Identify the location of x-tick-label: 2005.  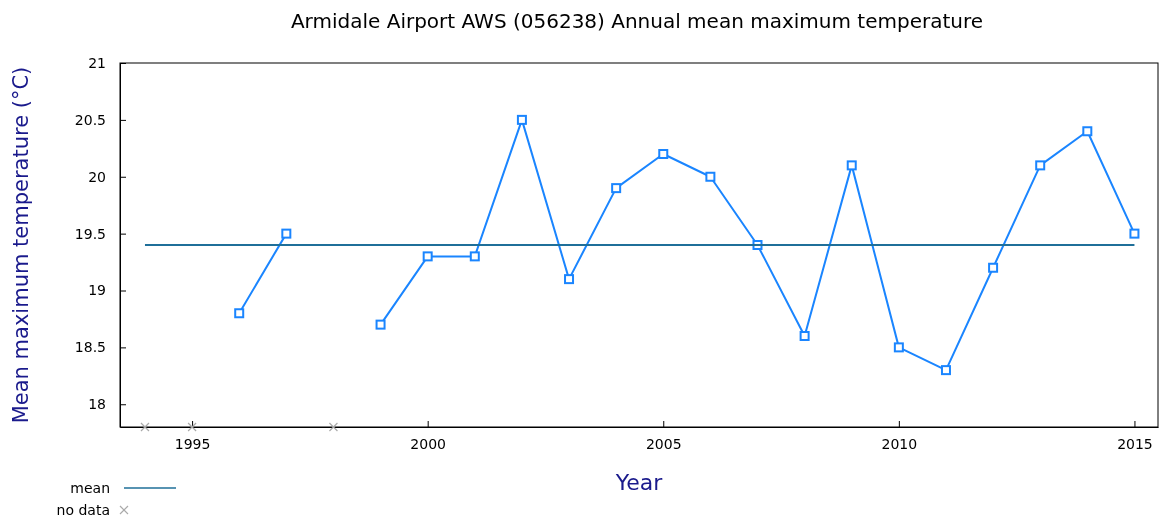
(663, 443).